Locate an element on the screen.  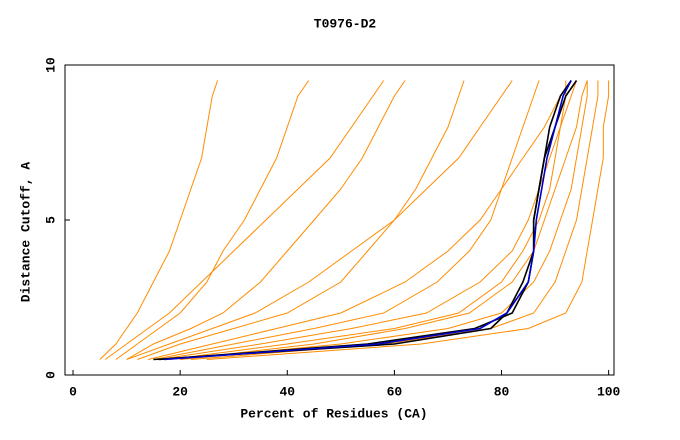
x-axis-label: Percent of Residues (CA) is located at coordinates (333, 413).